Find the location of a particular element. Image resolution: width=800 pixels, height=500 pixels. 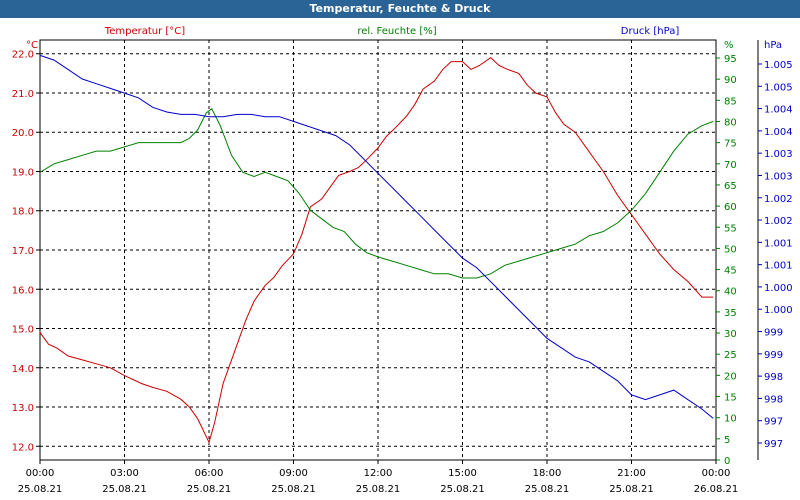

y-tick-label-temperature: 20.0 is located at coordinates (23, 133).